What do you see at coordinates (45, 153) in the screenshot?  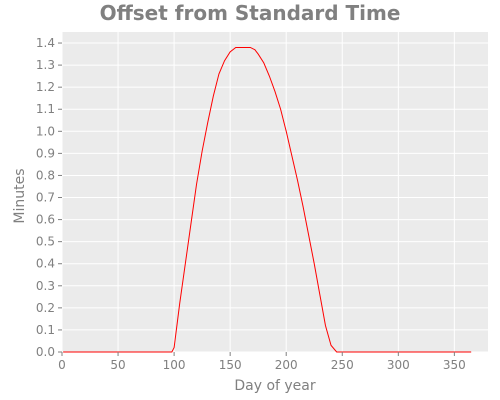 I see `y-tick-label: 0.9` at bounding box center [45, 153].